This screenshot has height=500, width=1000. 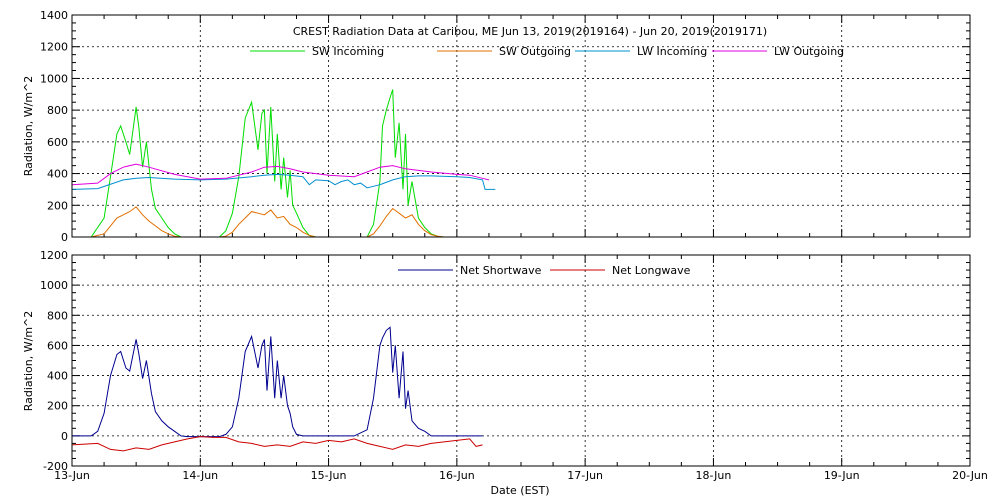 I want to click on x-tick-label: 18-Jun, so click(x=714, y=475).